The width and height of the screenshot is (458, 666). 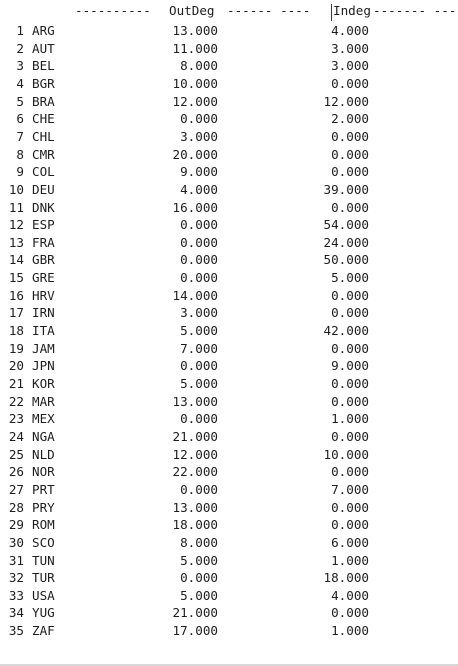 I want to click on row-index: 14, so click(x=16, y=260).